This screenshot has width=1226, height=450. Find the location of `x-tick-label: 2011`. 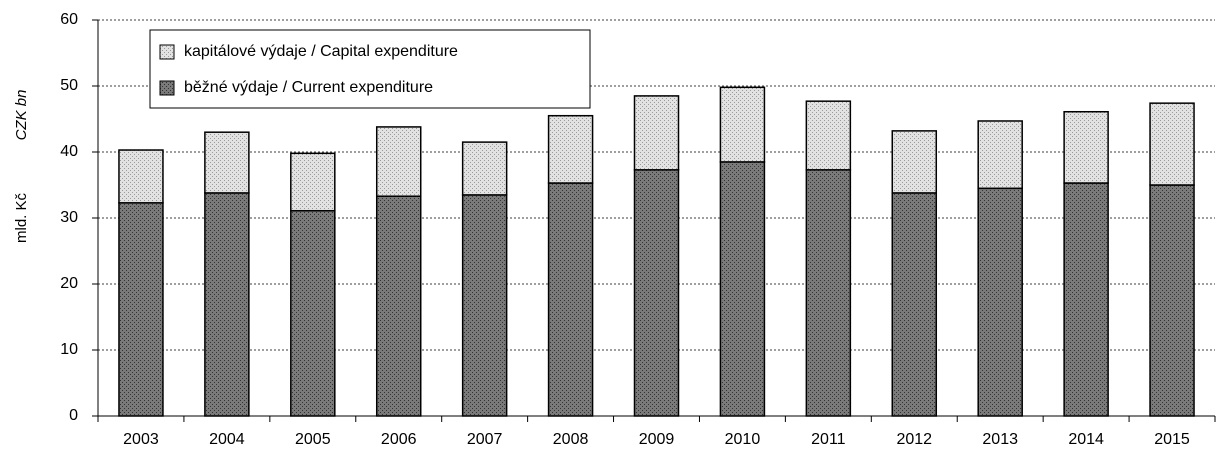

x-tick-label: 2011 is located at coordinates (828, 439).